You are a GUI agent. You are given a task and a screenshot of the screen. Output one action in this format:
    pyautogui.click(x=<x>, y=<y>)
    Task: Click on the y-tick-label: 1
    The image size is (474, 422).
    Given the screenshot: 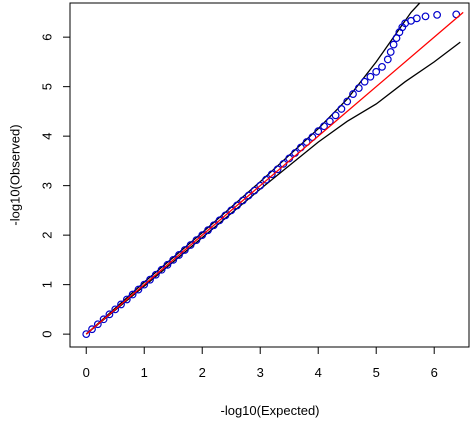 What is the action you would take?
    pyautogui.click(x=46, y=284)
    